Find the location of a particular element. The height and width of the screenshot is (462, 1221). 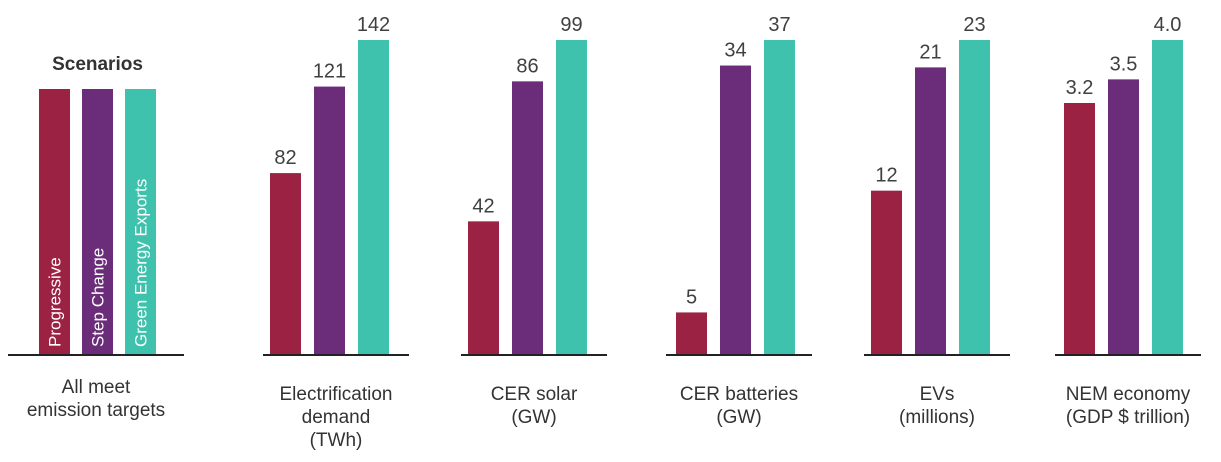

panel-cer-batteries: 5 34 37 CER batteries(GW) is located at coordinates (739, 221).